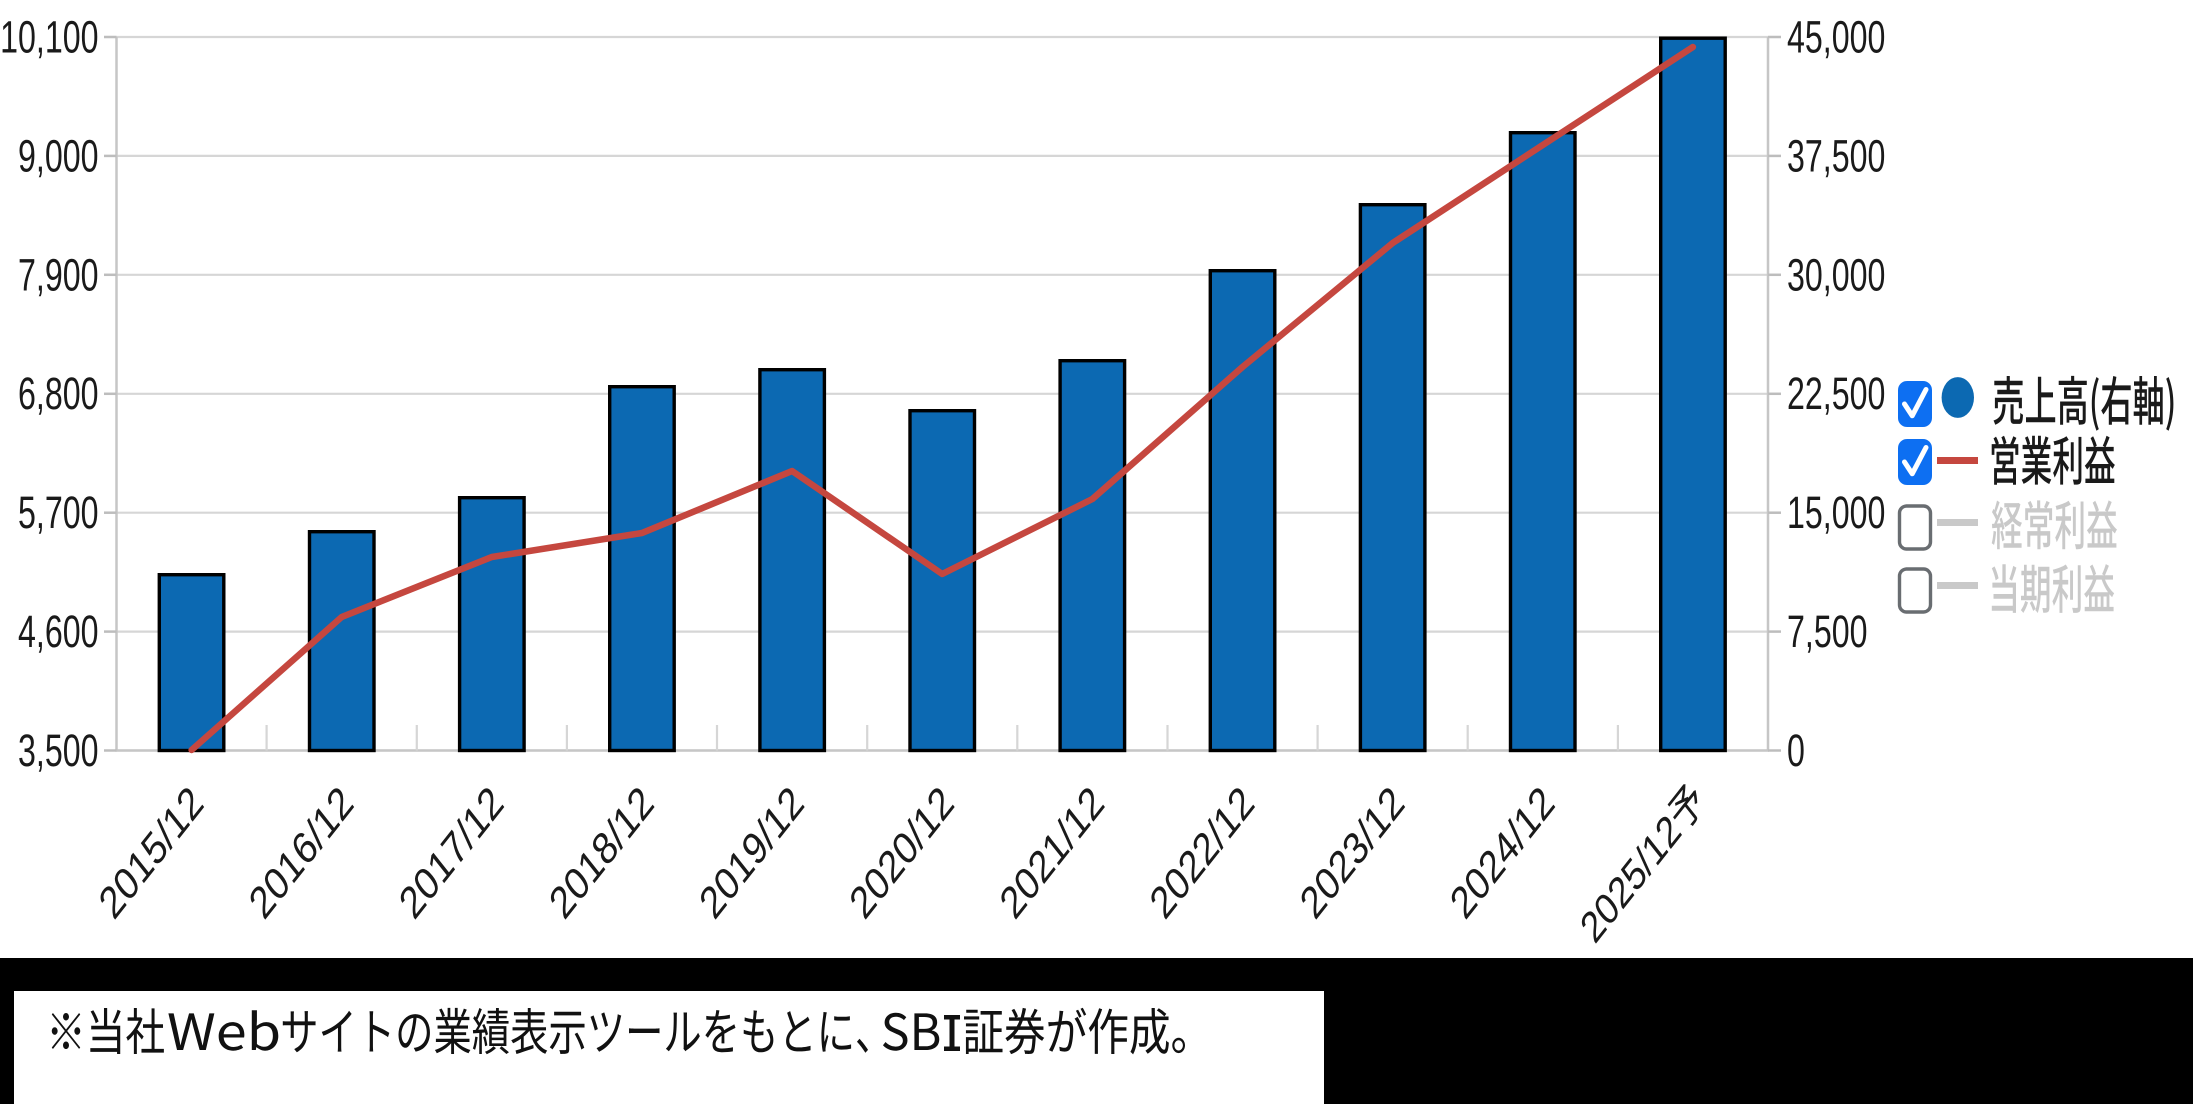 This screenshot has width=2193, height=1109. What do you see at coordinates (58, 156) in the screenshot?
I see `svg-text: 9,000` at bounding box center [58, 156].